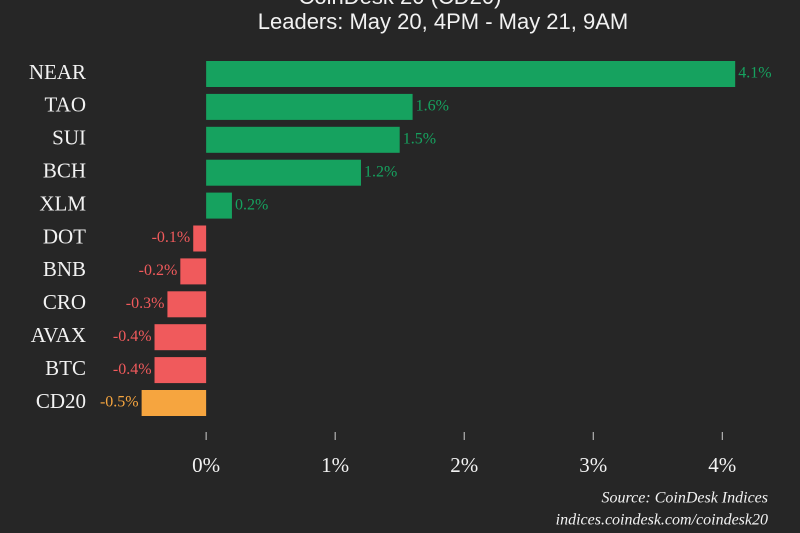 The height and width of the screenshot is (533, 800). Describe the element at coordinates (722, 465) in the screenshot. I see `x-tick-label: 4%` at that location.